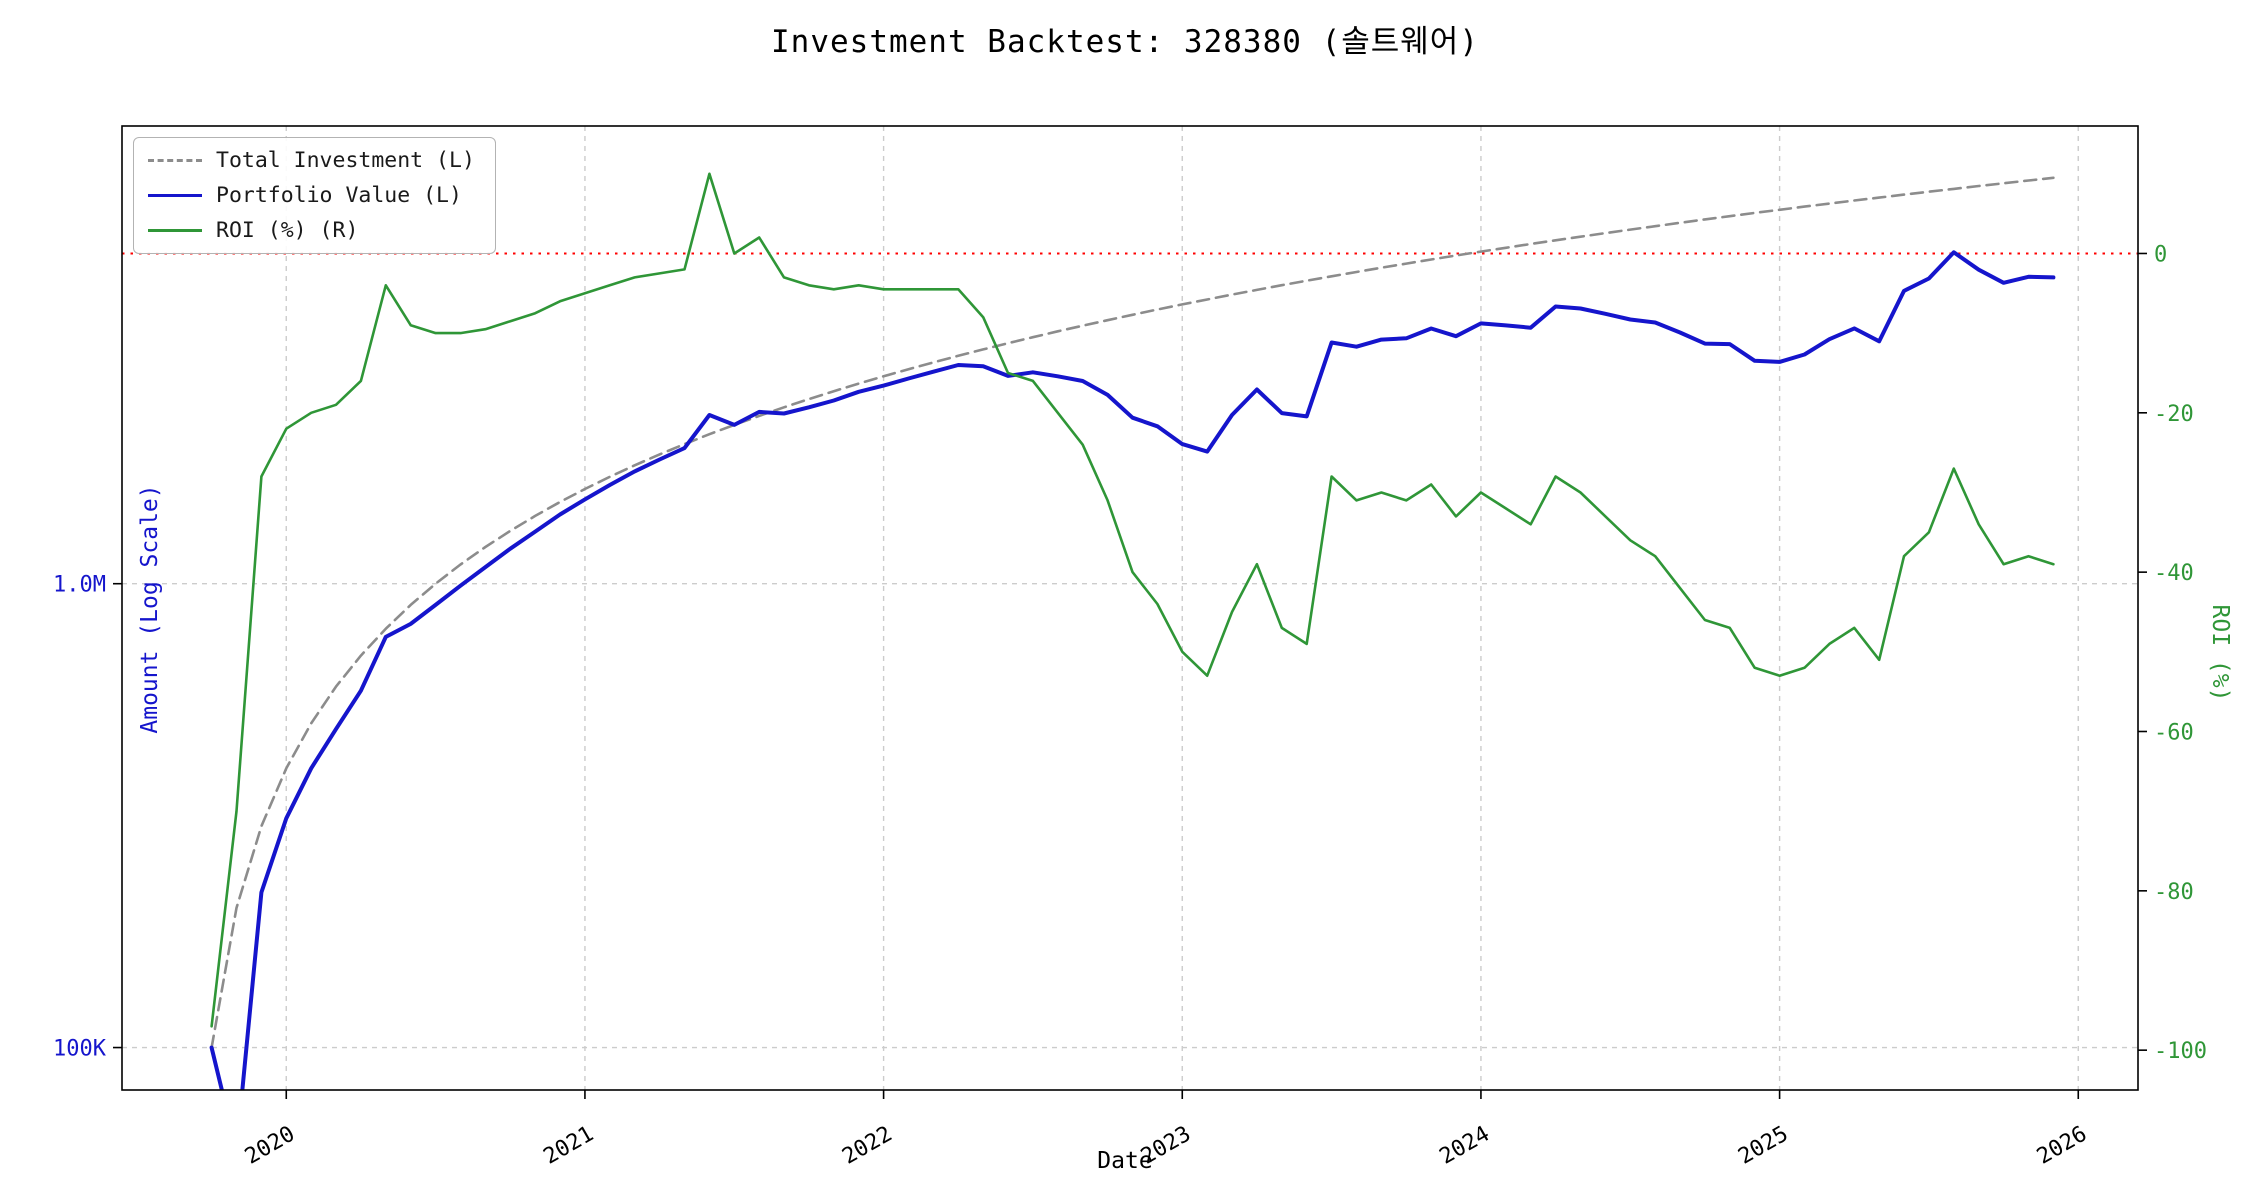  Describe the element at coordinates (1125, 1161) in the screenshot. I see `x-axis-label: Date` at that location.